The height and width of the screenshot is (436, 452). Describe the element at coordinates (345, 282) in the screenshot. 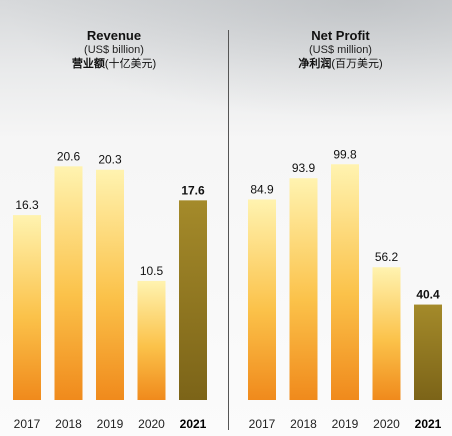

I see `net-profit-bar-2019` at that location.